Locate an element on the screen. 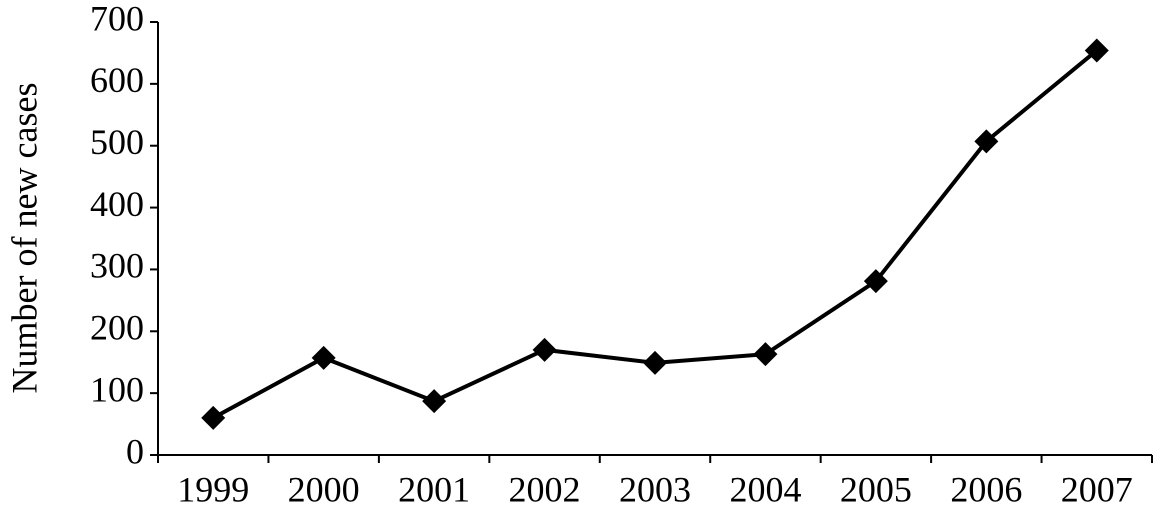 Image resolution: width=1156 pixels, height=517 pixels. y-tick-label: 600 is located at coordinates (117, 80).